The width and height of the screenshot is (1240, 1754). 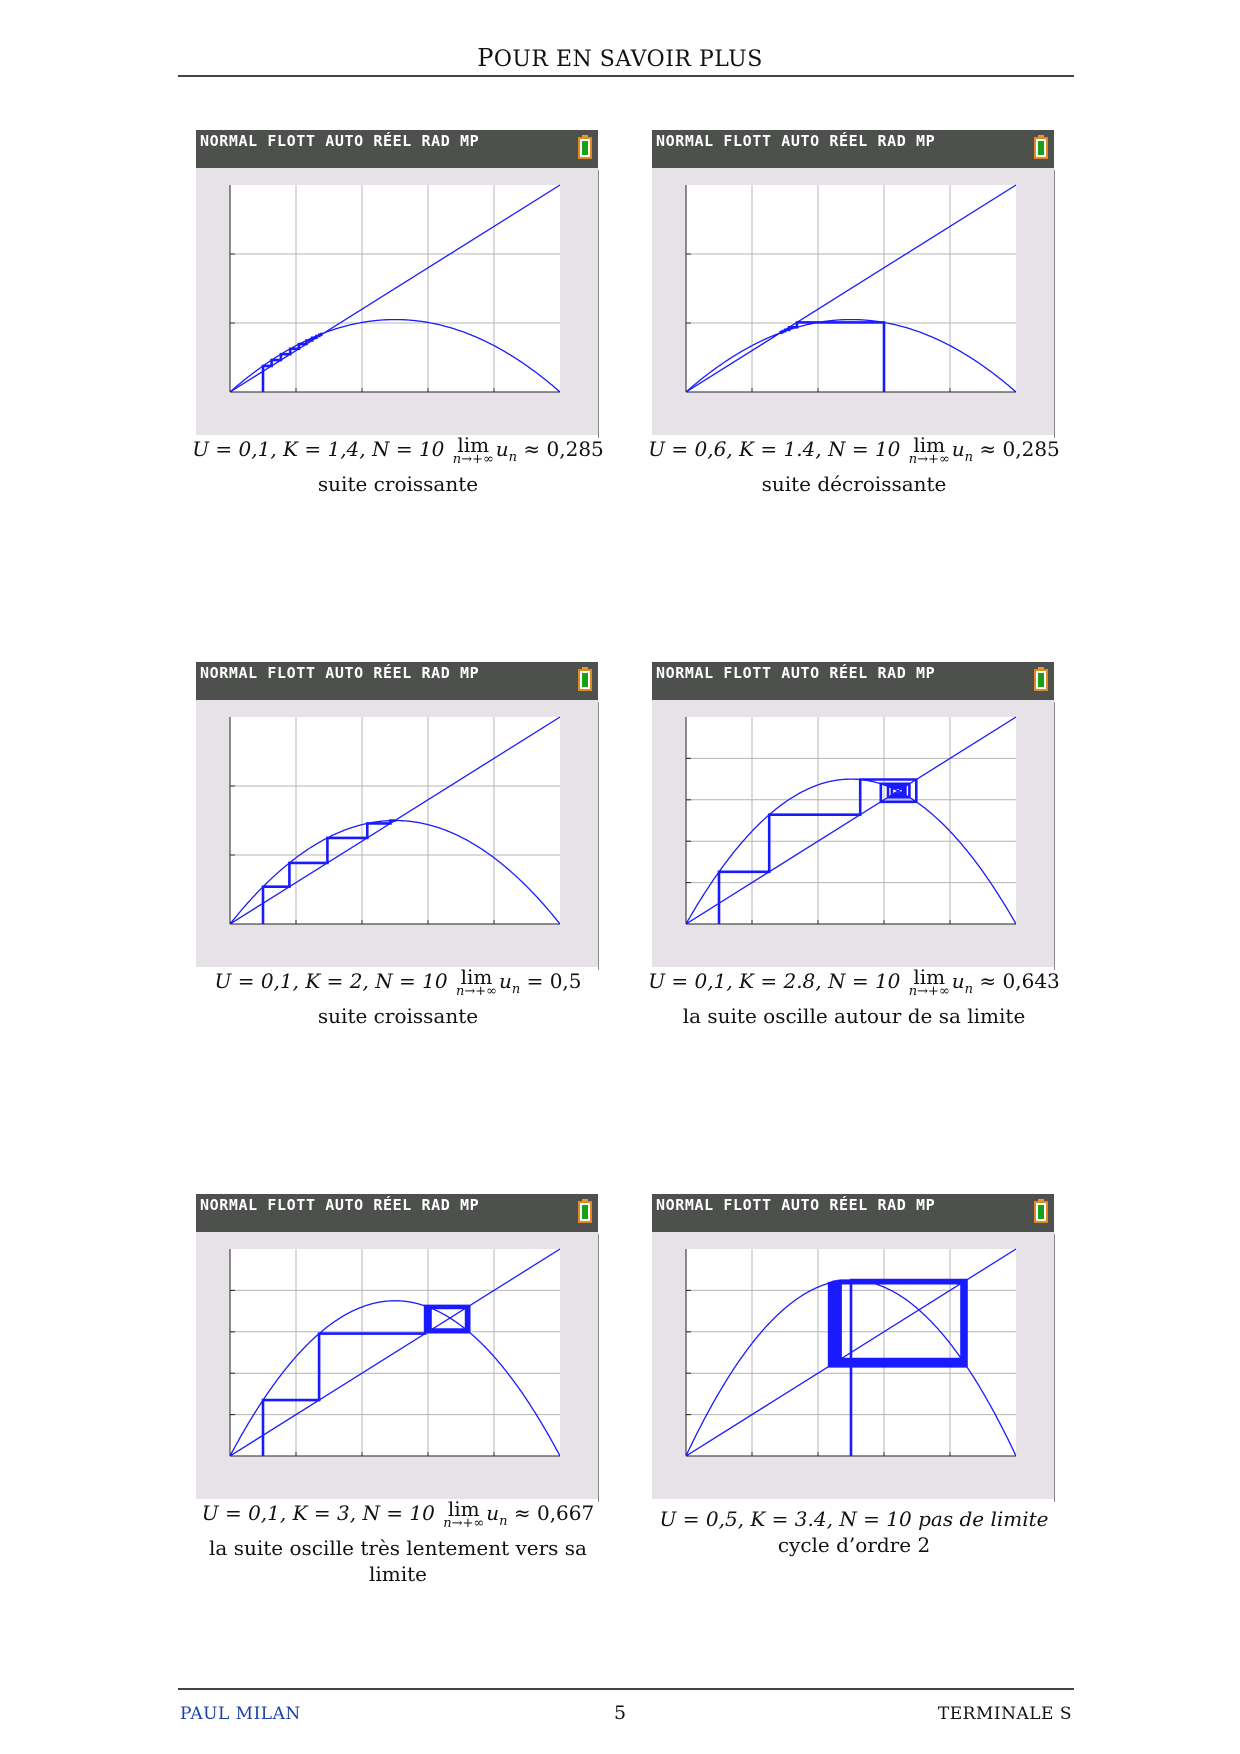 I want to click on caption-description: suite décroissante, so click(x=854, y=484).